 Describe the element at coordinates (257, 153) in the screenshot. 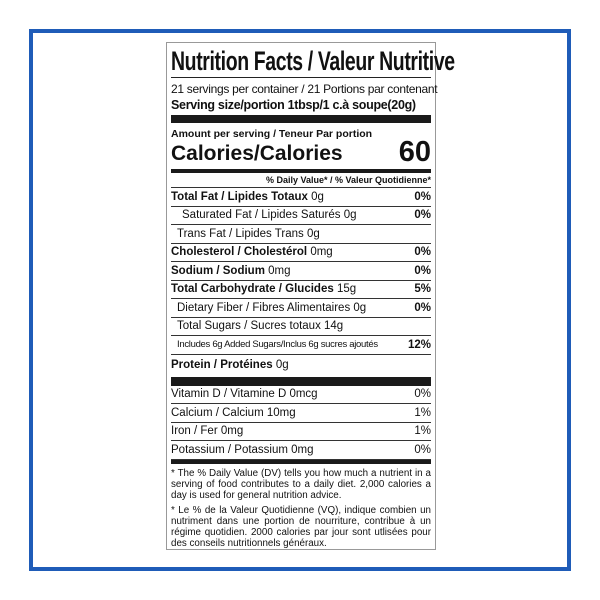

I see `calories-label: Calories/Calories` at that location.